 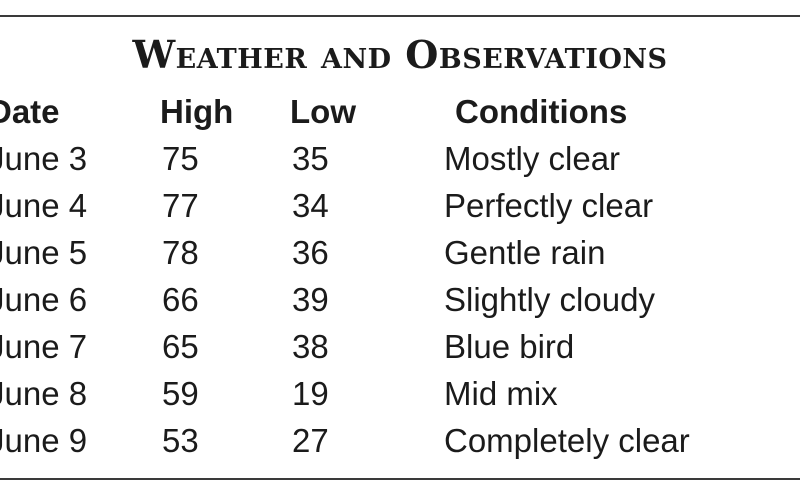 I want to click on high-cell: 75, so click(x=180, y=158).